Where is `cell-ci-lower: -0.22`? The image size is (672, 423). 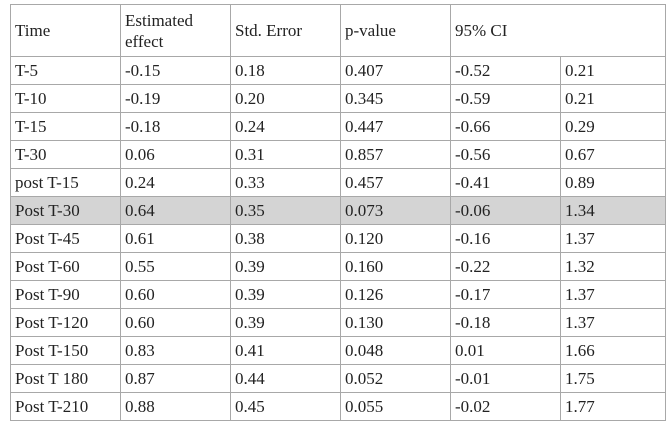 cell-ci-lower: -0.22 is located at coordinates (505, 266).